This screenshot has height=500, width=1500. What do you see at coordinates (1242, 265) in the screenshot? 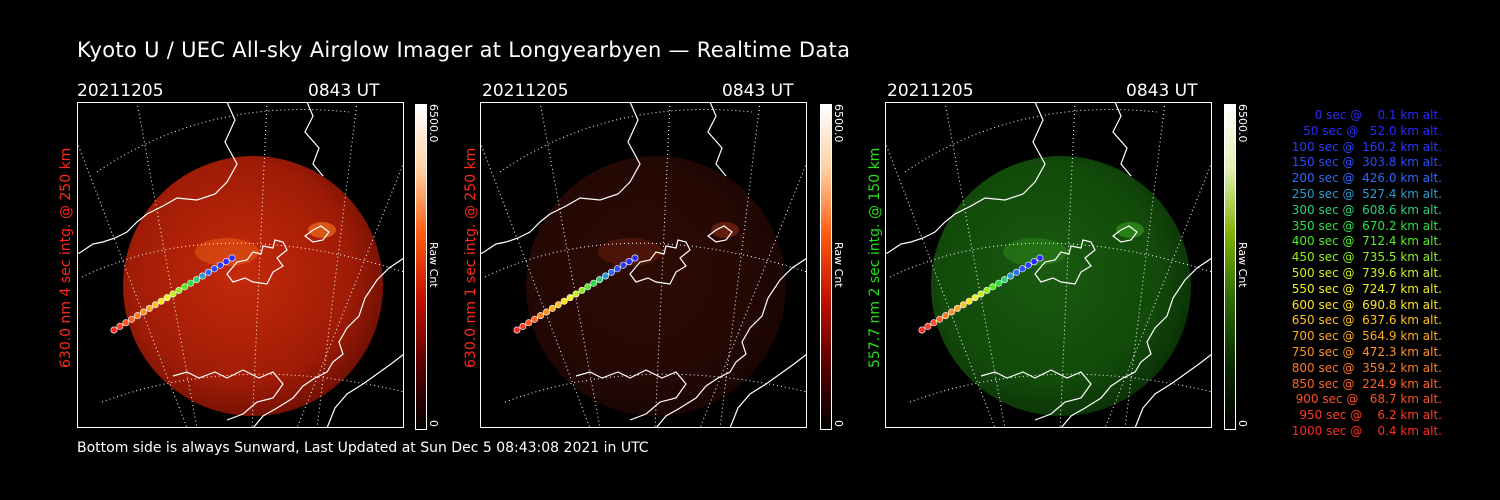
I see `panel-3-colorbar-label: Raw Cnt` at bounding box center [1242, 265].